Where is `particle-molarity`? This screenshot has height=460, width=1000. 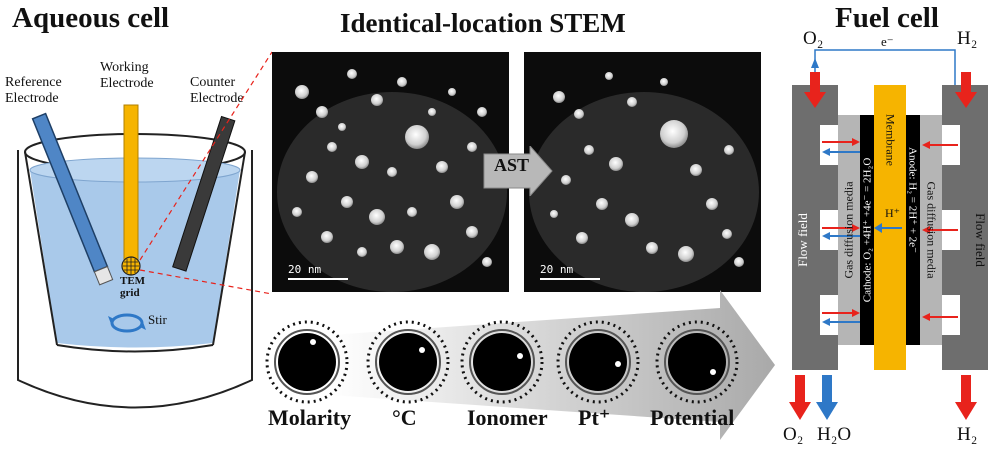
particle-molarity is located at coordinates (307, 362).